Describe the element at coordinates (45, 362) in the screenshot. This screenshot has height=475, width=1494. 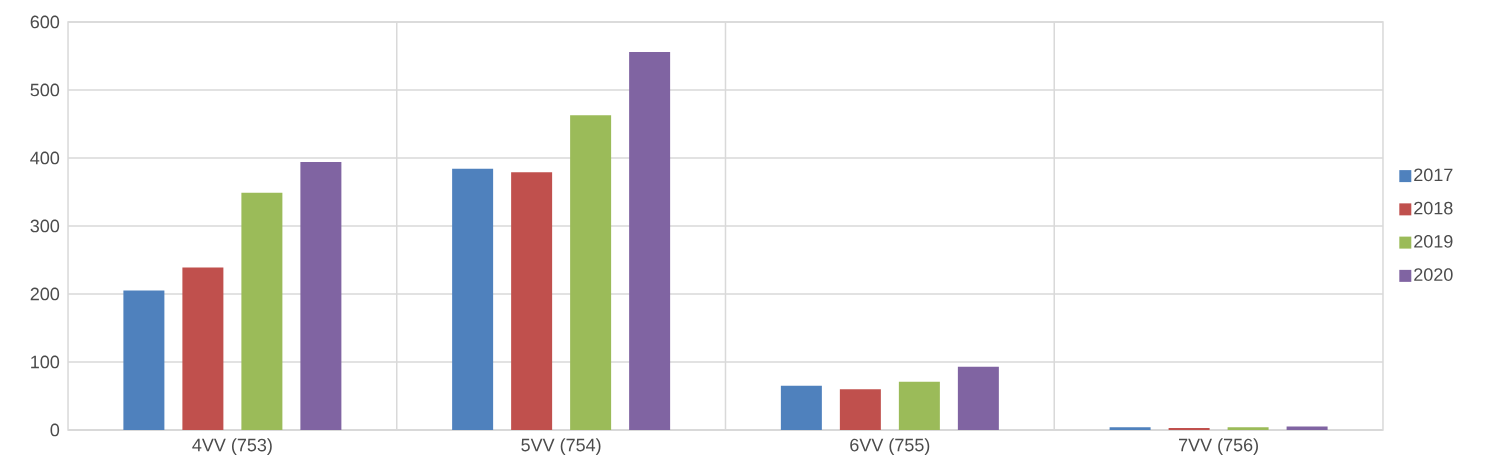
I see `y-tick-label: 100` at that location.